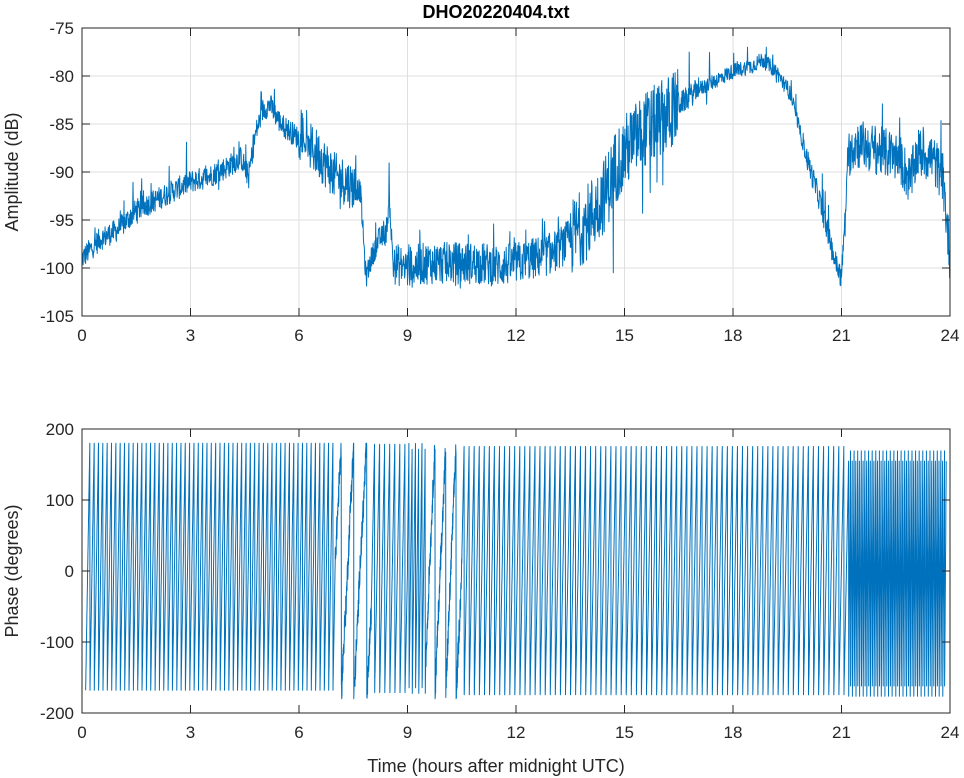  I want to click on amplitude-x-tick-label: 6, so click(298, 335).